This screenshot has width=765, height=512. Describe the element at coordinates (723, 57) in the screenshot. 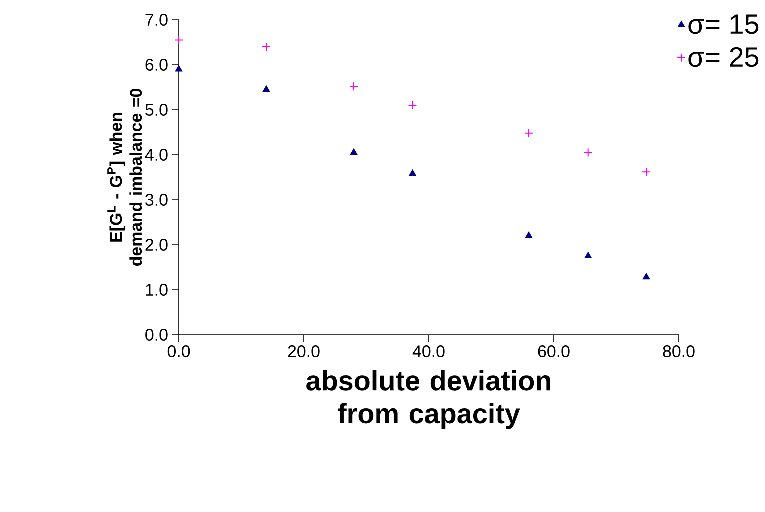

I see `legend-label: σ= 25` at that location.